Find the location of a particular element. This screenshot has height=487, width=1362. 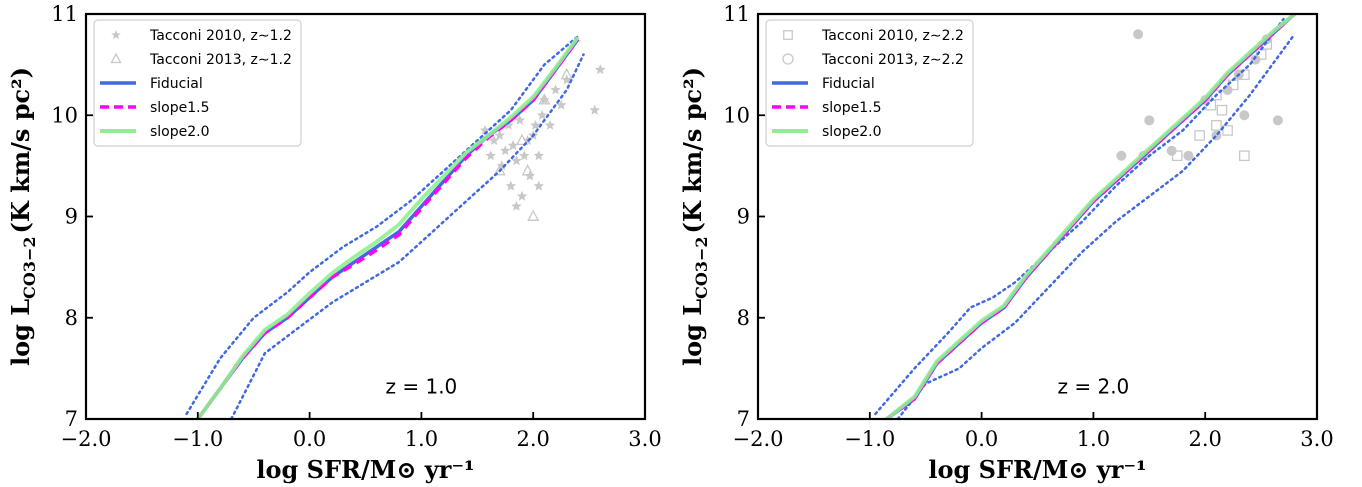

legend-label: Tacconi 2010, z∼2.2 is located at coordinates (892, 36).